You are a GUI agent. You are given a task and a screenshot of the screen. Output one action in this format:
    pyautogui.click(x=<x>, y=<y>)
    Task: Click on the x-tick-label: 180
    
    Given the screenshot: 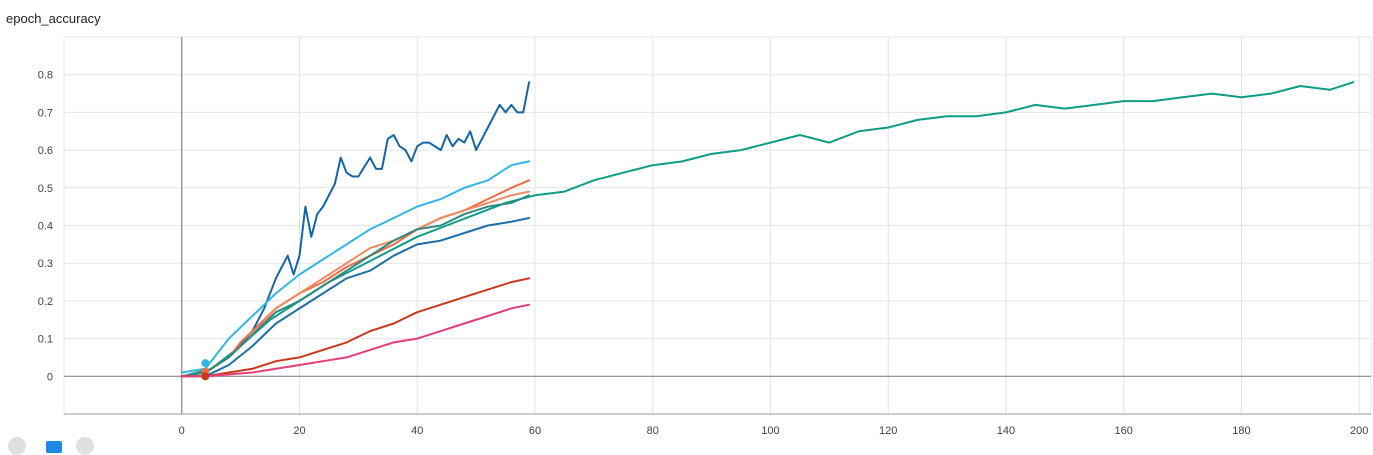 What is the action you would take?
    pyautogui.click(x=1241, y=431)
    